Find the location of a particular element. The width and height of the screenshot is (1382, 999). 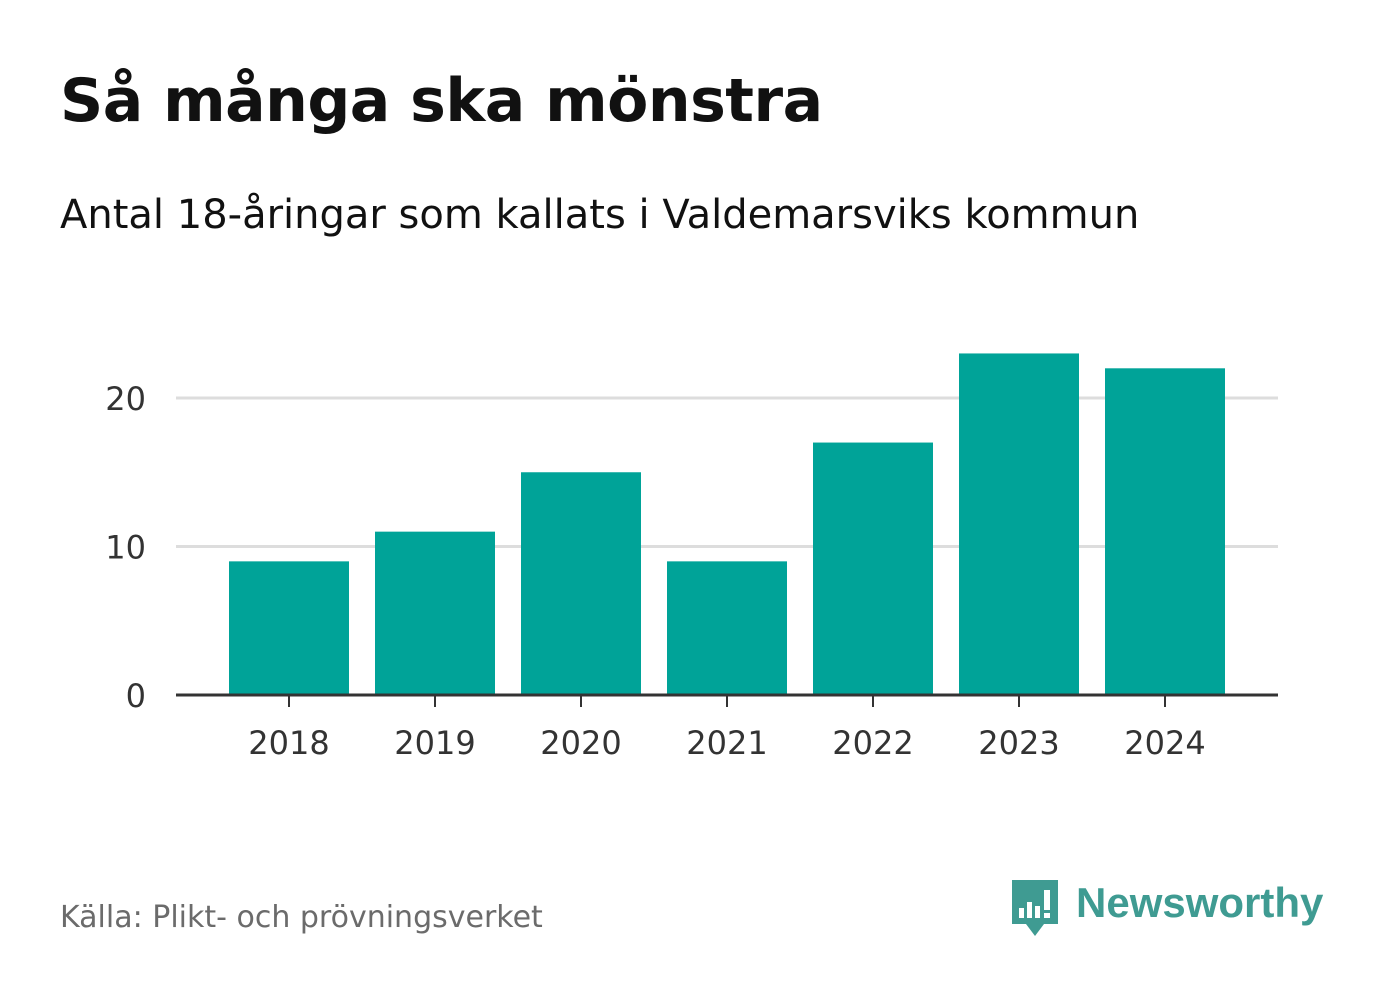

bar-2021 is located at coordinates (727, 628).